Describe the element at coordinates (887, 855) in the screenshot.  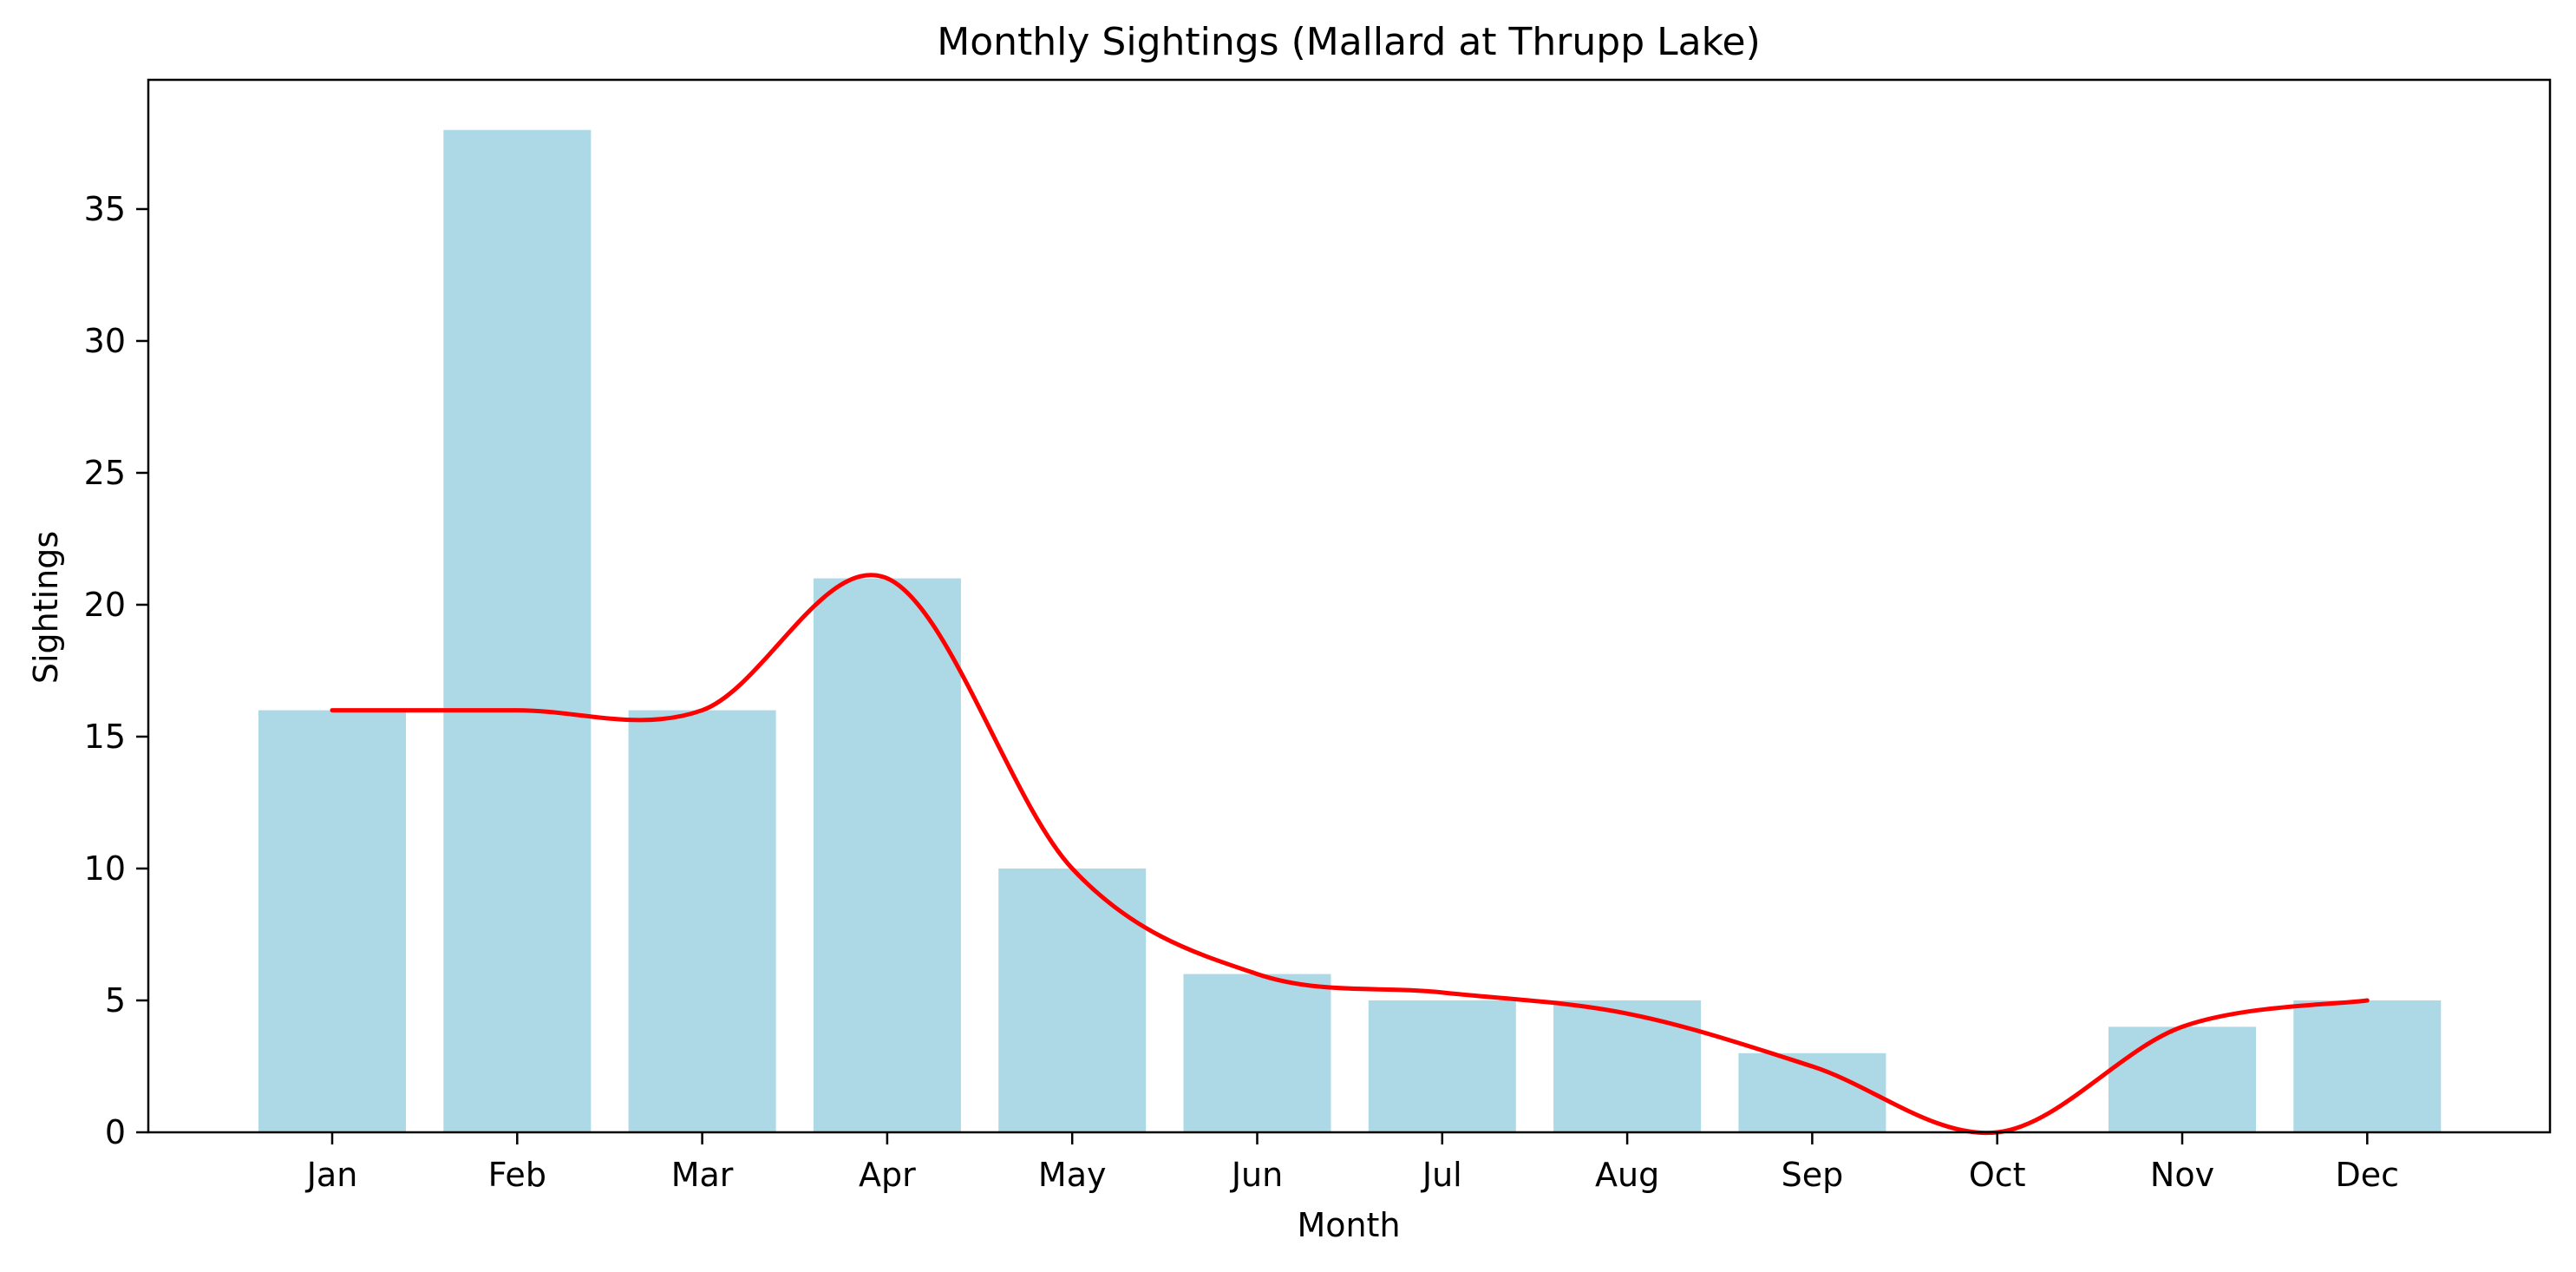
I see `bar-apr` at that location.